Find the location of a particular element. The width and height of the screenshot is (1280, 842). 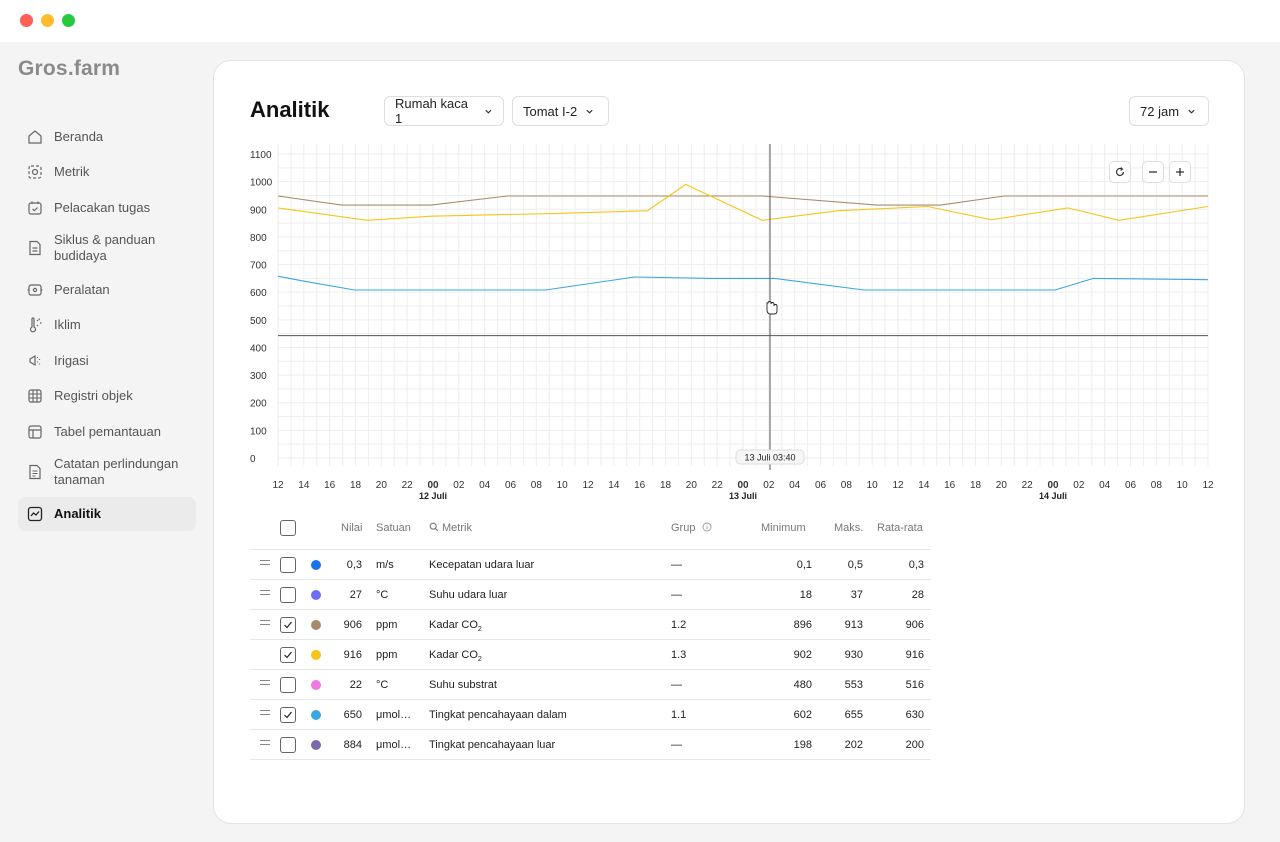

x-tick-label: 02 is located at coordinates (769, 485).